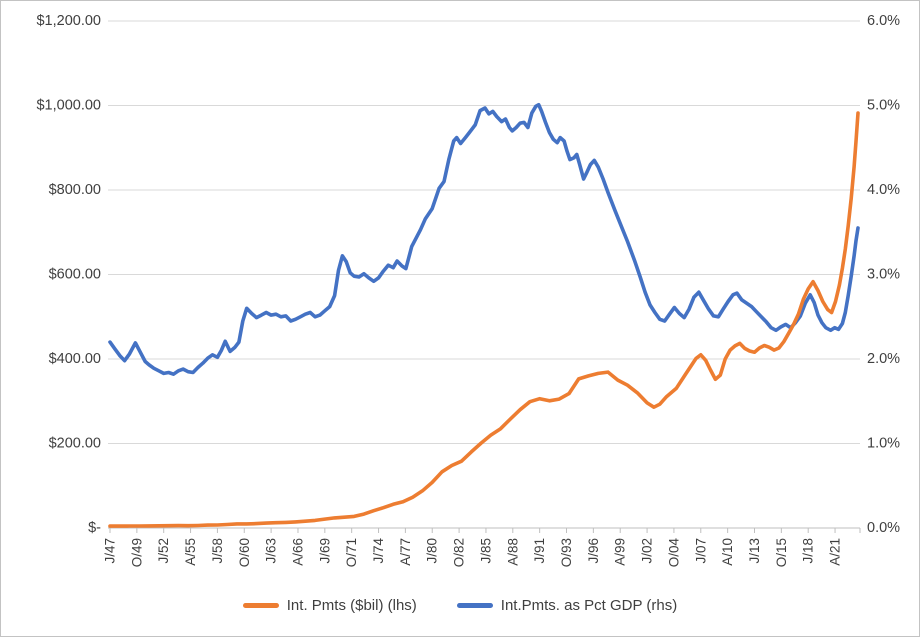  What do you see at coordinates (589, 605) in the screenshot?
I see `legend-label-pct-gdp: Int.Pmts. as Pct GDP (rhs)` at bounding box center [589, 605].